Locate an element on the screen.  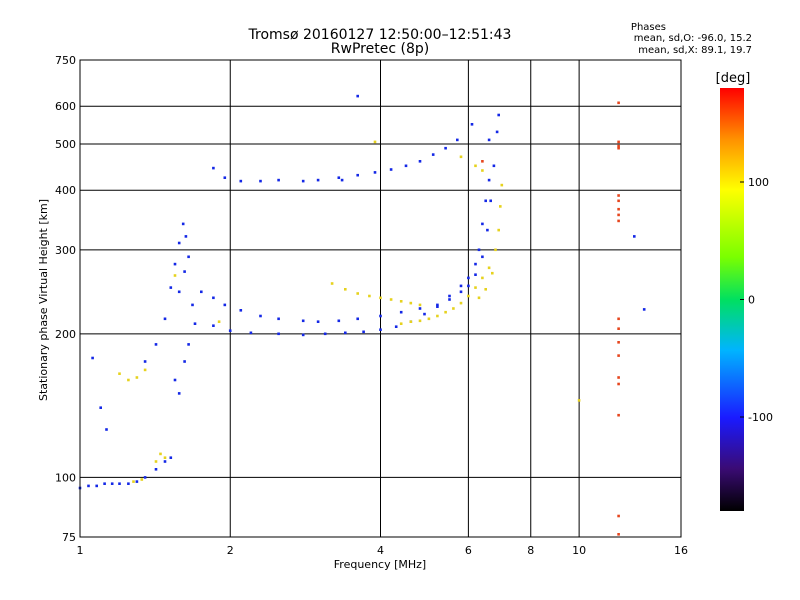
y-axis-label: Stationary phase Virtual Height [km] is located at coordinates (43, 300).